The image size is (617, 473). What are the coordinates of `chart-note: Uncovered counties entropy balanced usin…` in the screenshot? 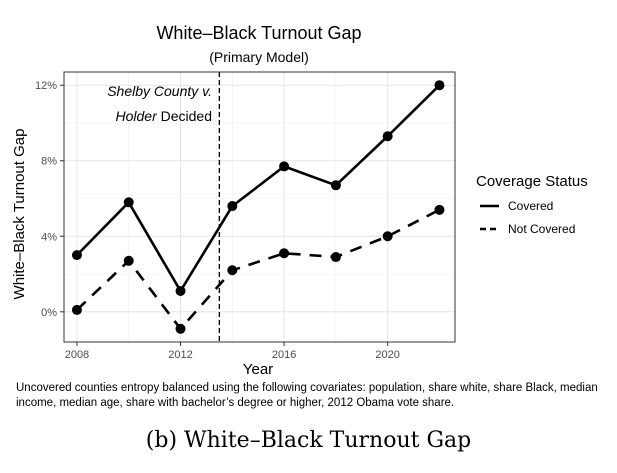 It's located at (307, 395).